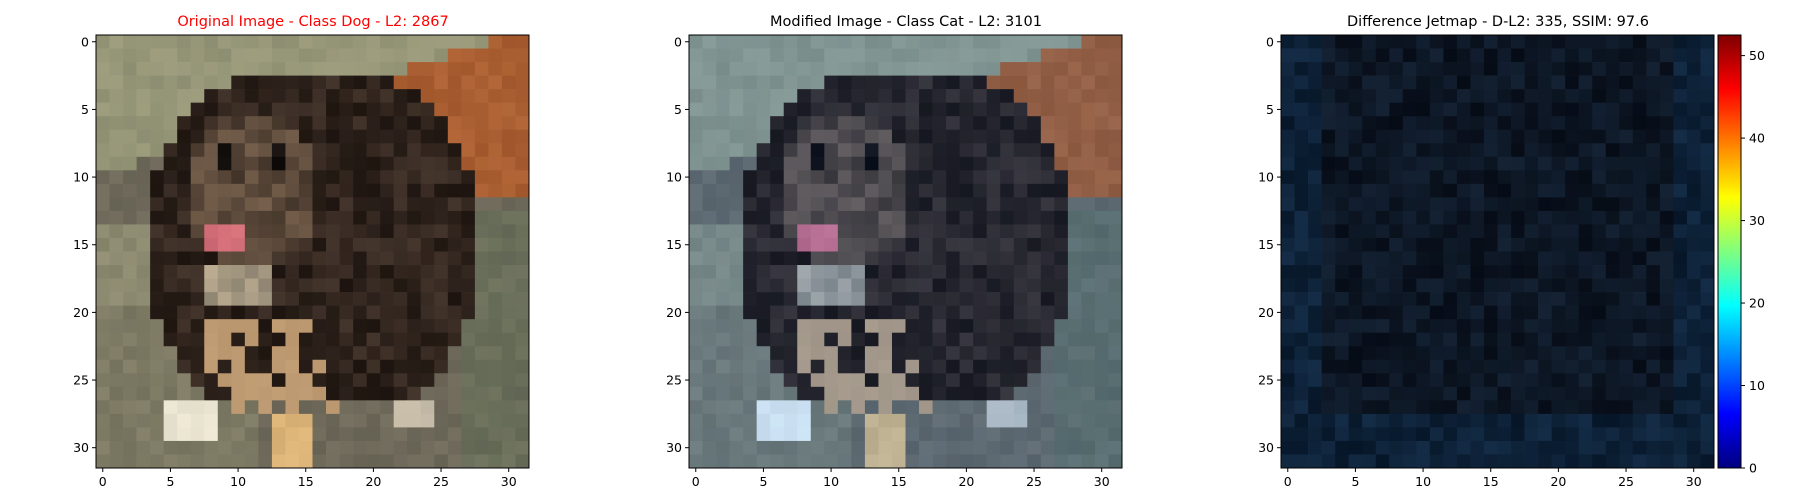  What do you see at coordinates (1753, 468) in the screenshot?
I see `colorbar-tick-label: 0` at bounding box center [1753, 468].